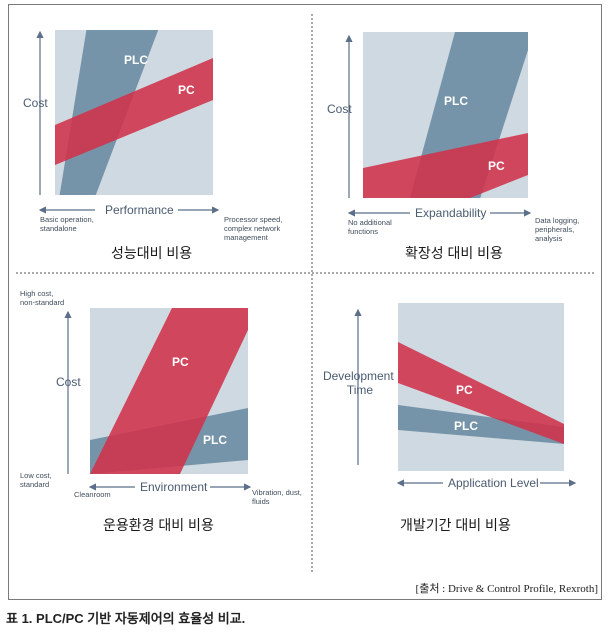  I want to click on note-part: fluids, so click(261, 501).